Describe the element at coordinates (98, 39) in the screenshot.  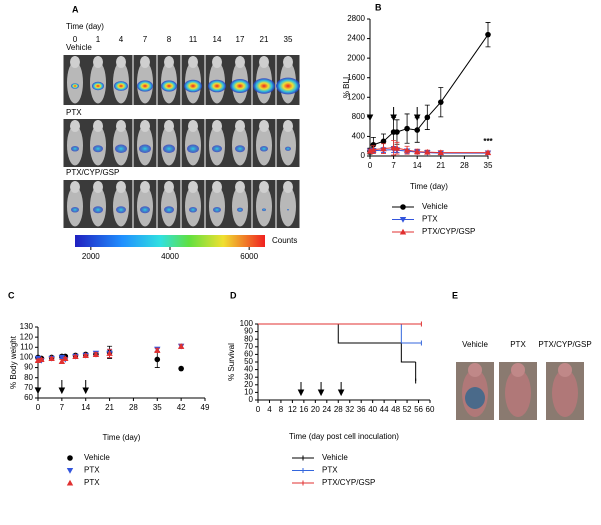
I see `day-label: 1` at that location.